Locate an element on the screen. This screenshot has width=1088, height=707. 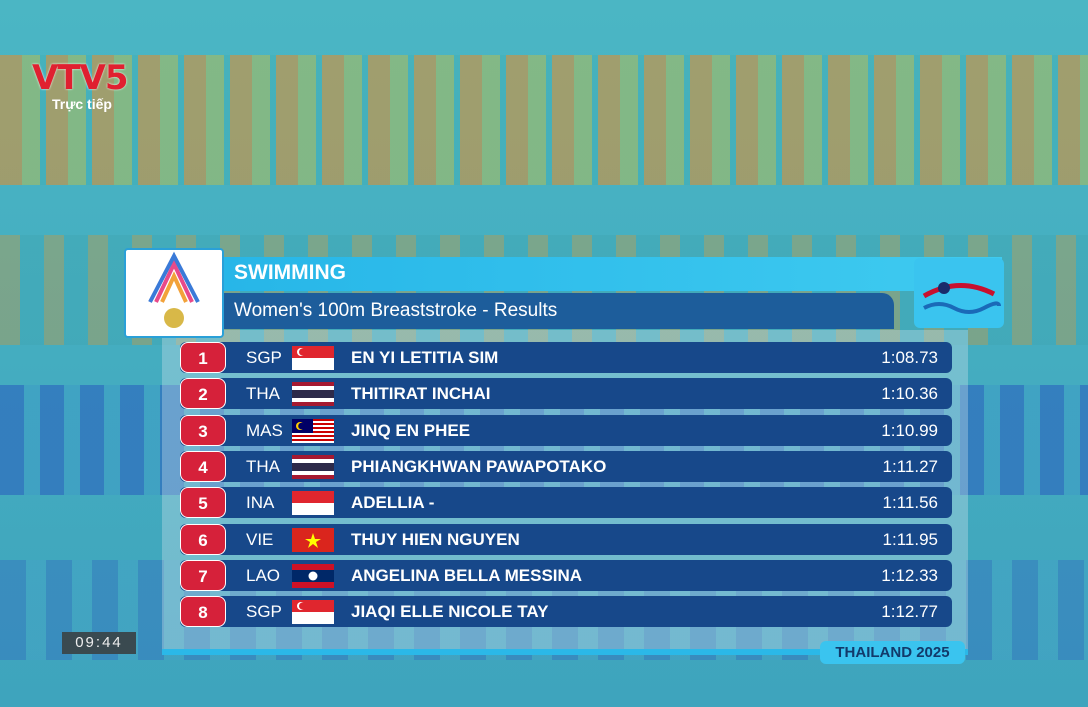
result-time: 1:08.73 is located at coordinates (909, 357).